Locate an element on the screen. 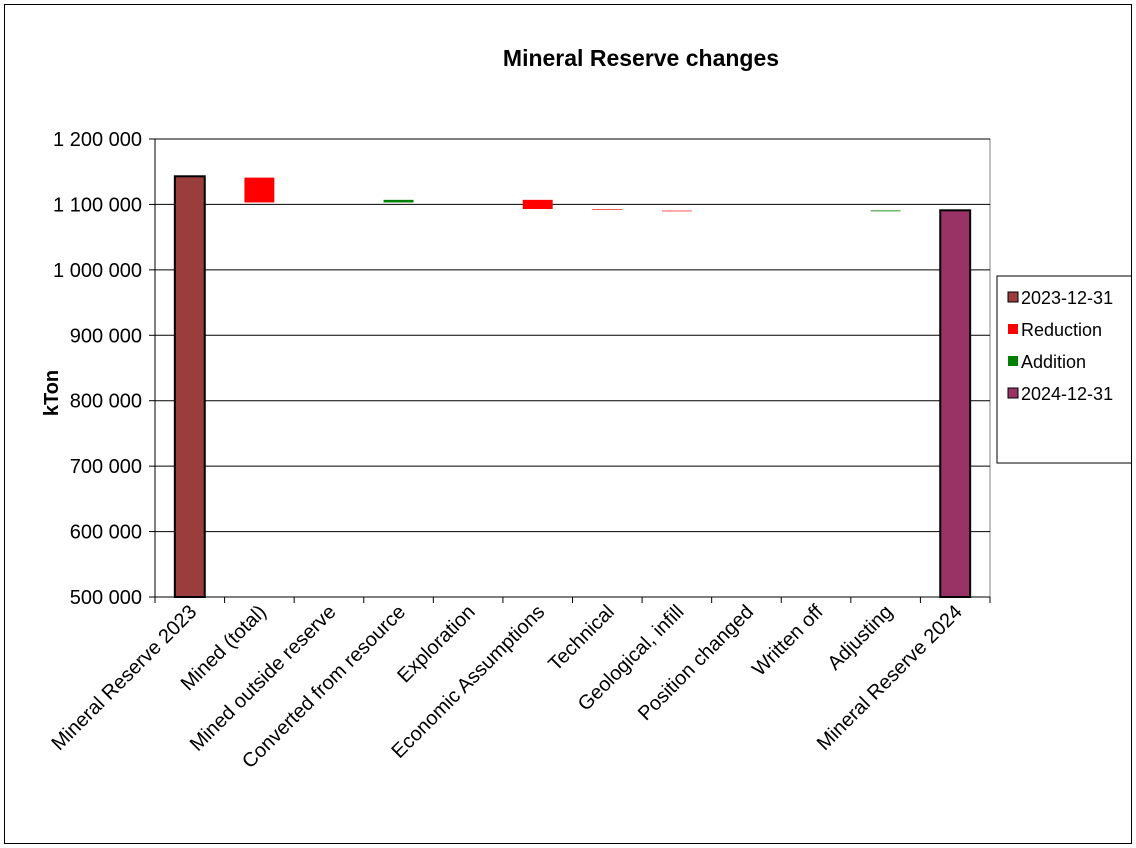  legend: 2023-12-31 Reduction Addition 2024-12-31 is located at coordinates (1063, 369).